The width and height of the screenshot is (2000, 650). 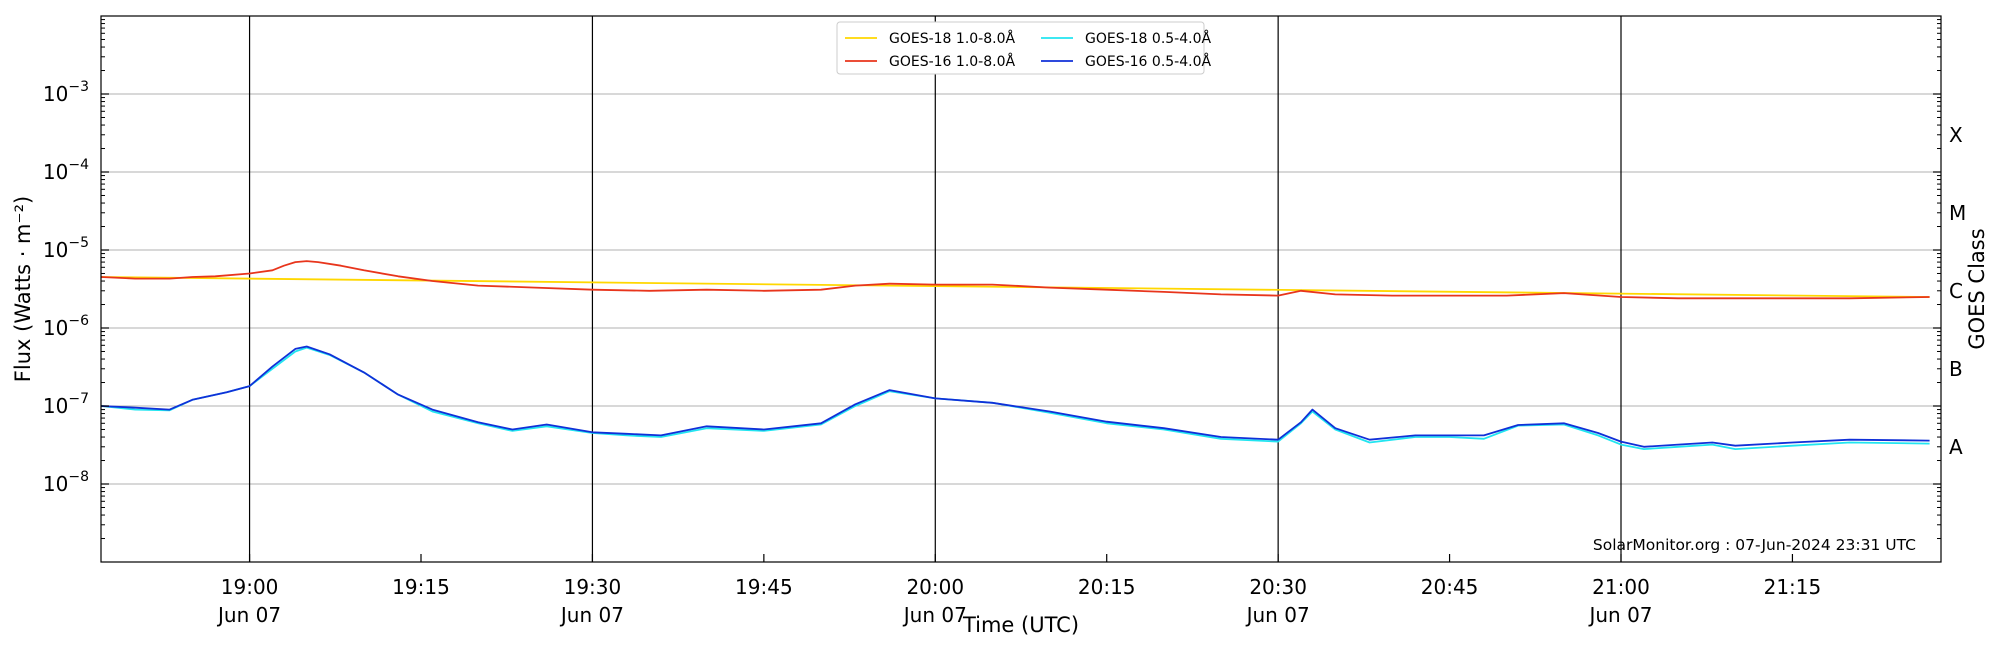 I want to click on y-tick-label: 10⁻⁶, so click(x=66, y=326).